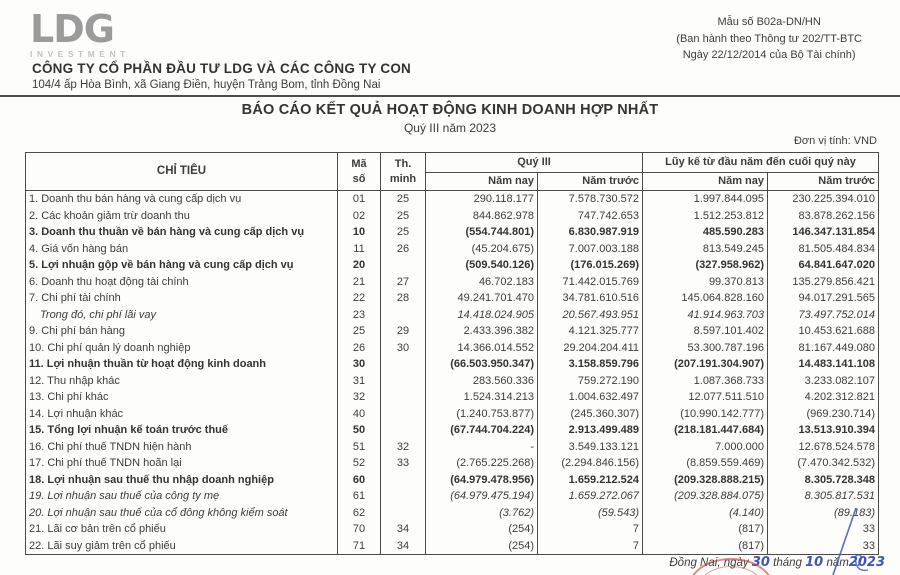  What do you see at coordinates (823, 413) in the screenshot?
I see `cell-y_prev: (969.230.714)` at bounding box center [823, 413].